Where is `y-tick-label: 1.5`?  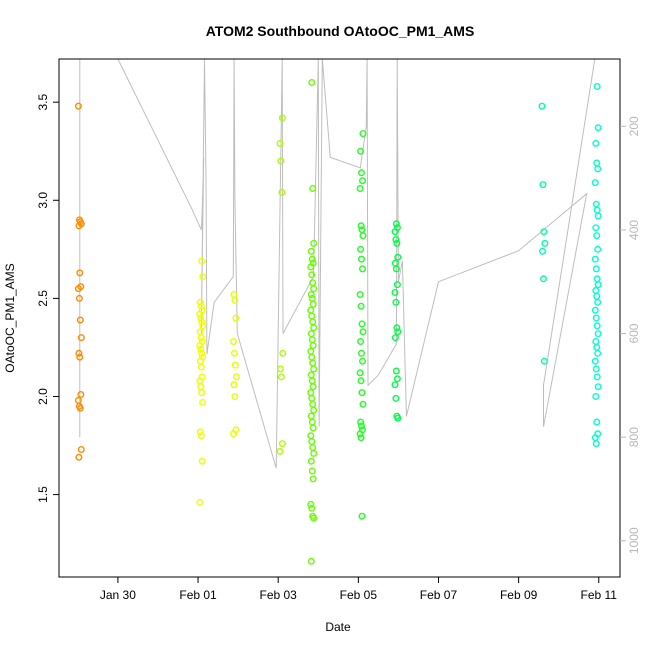 y-tick-label: 1.5 is located at coordinates (43, 494).